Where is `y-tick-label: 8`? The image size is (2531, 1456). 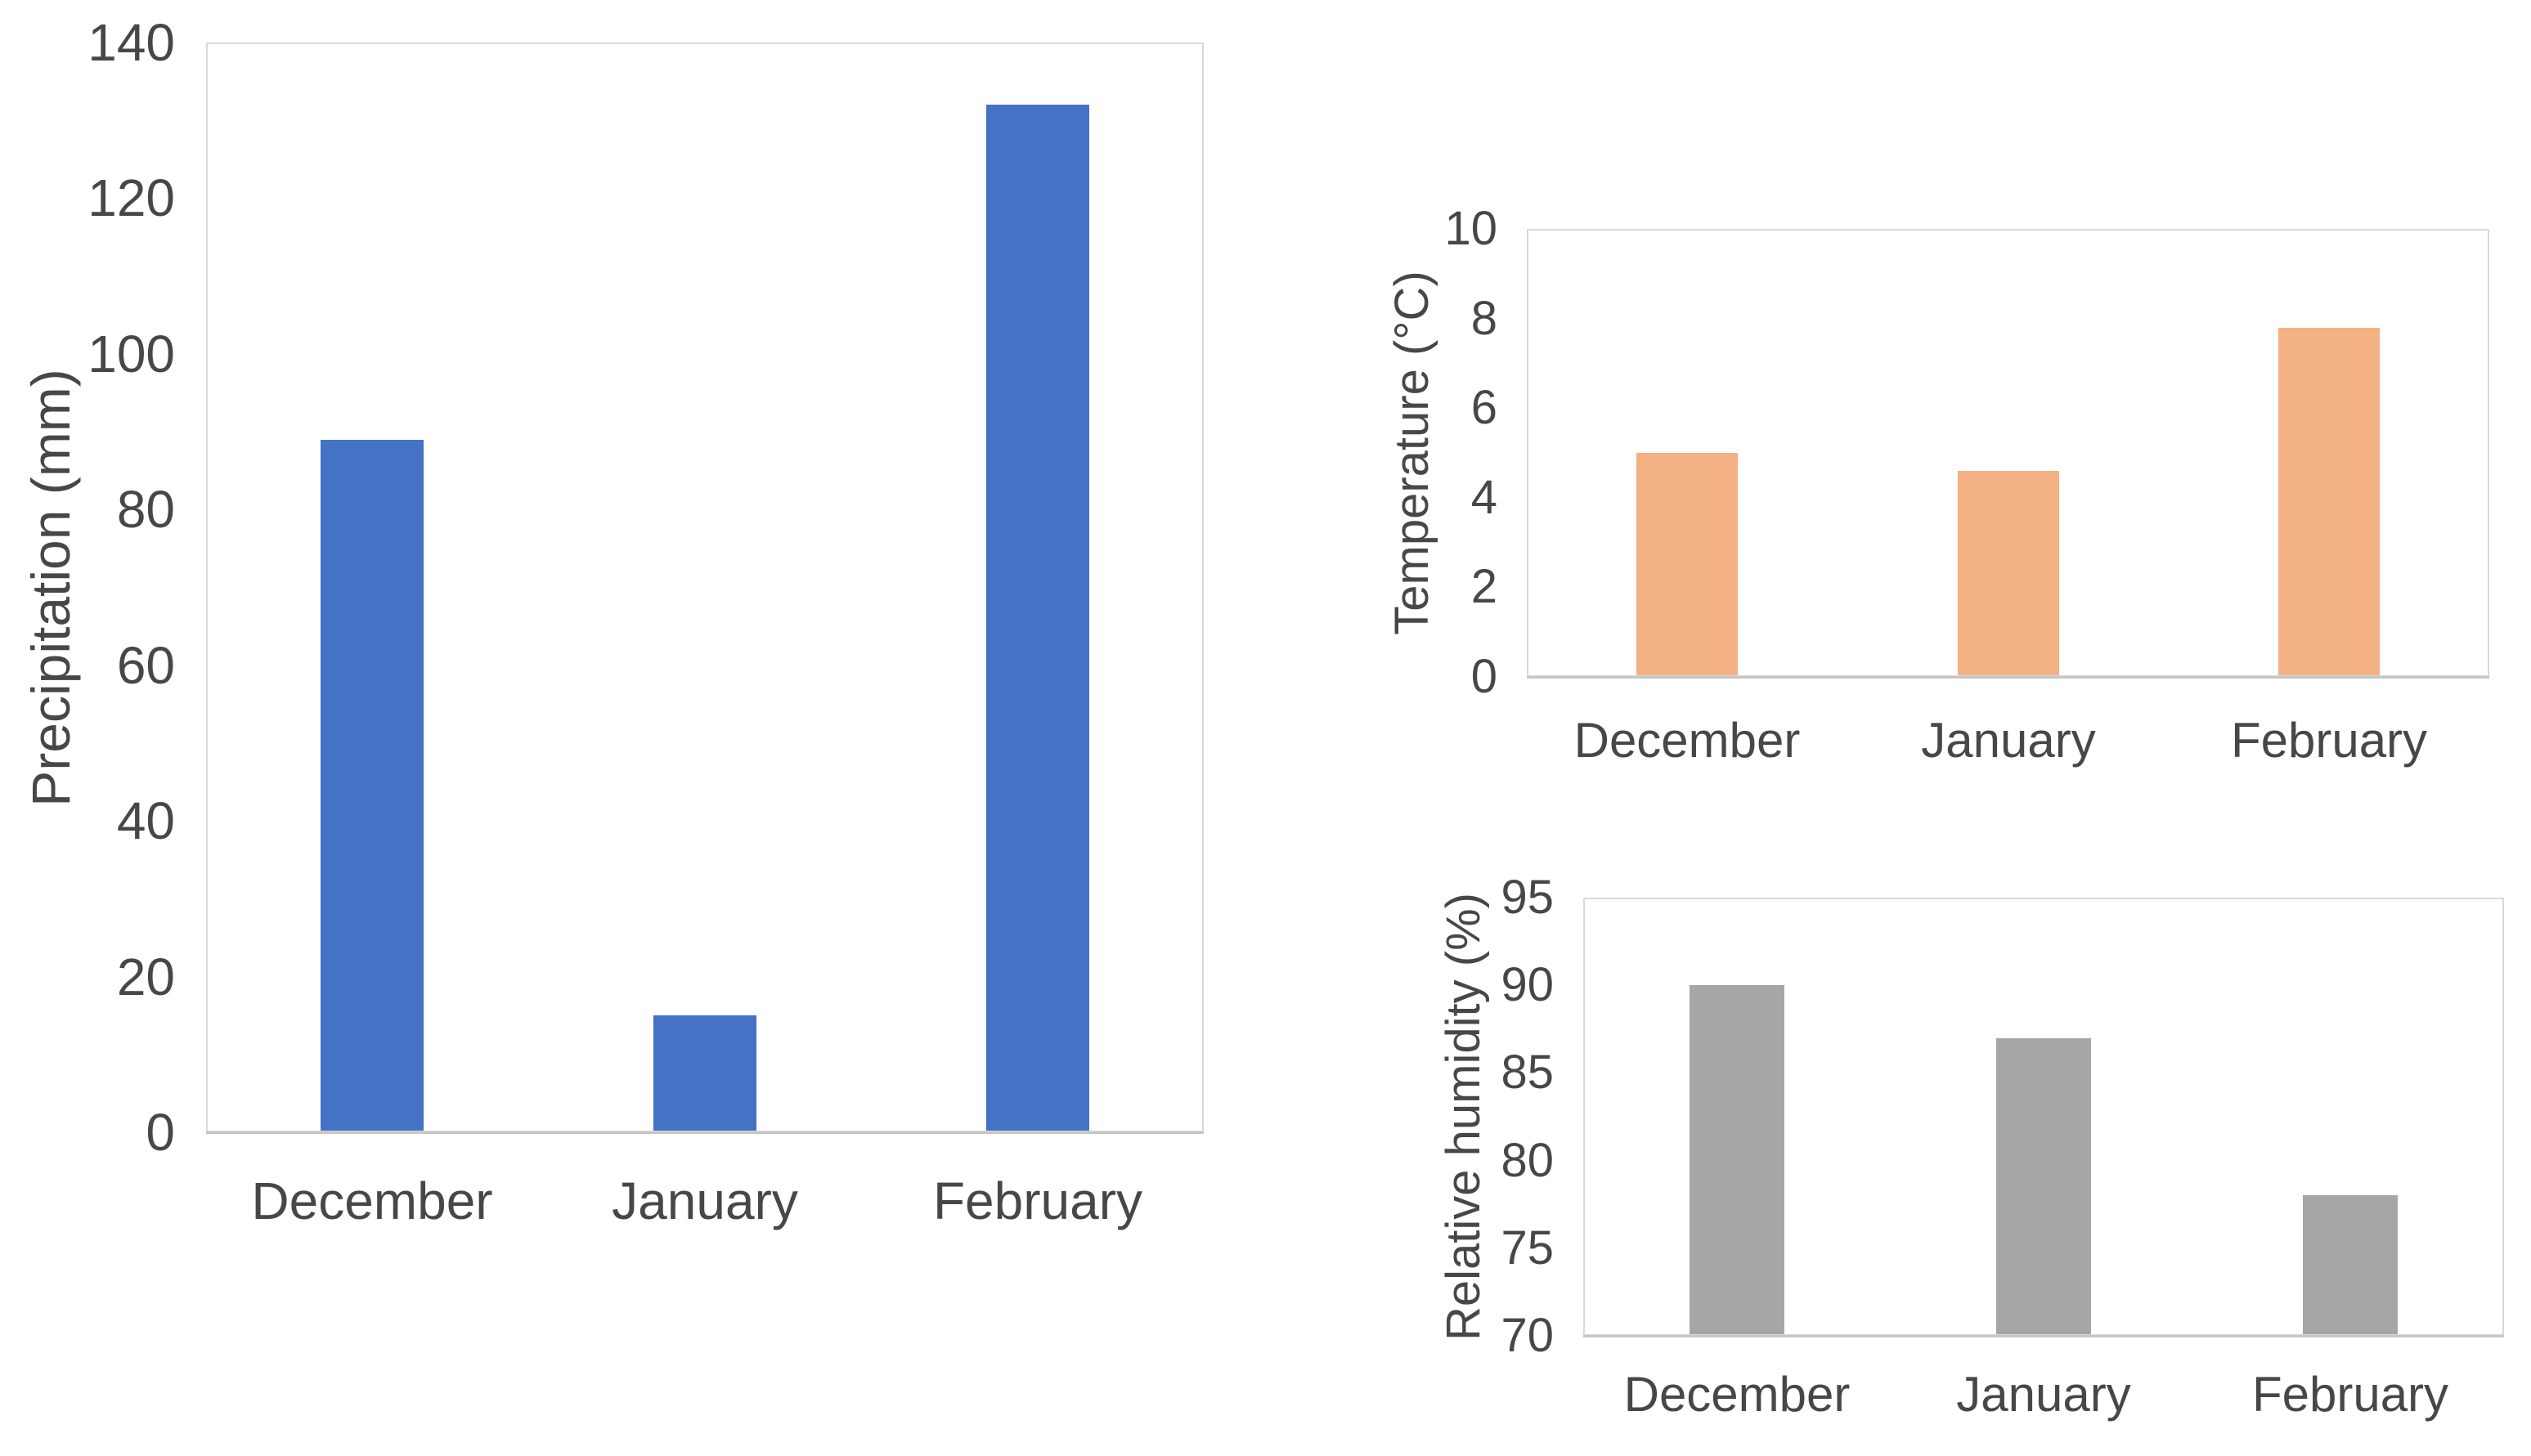 y-tick-label: 8 is located at coordinates (1483, 319).